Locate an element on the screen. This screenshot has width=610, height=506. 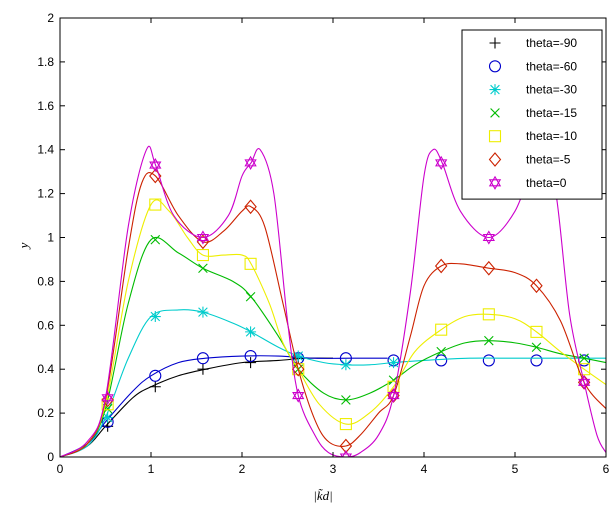
y-tick-label: 0 is located at coordinates (50, 457).